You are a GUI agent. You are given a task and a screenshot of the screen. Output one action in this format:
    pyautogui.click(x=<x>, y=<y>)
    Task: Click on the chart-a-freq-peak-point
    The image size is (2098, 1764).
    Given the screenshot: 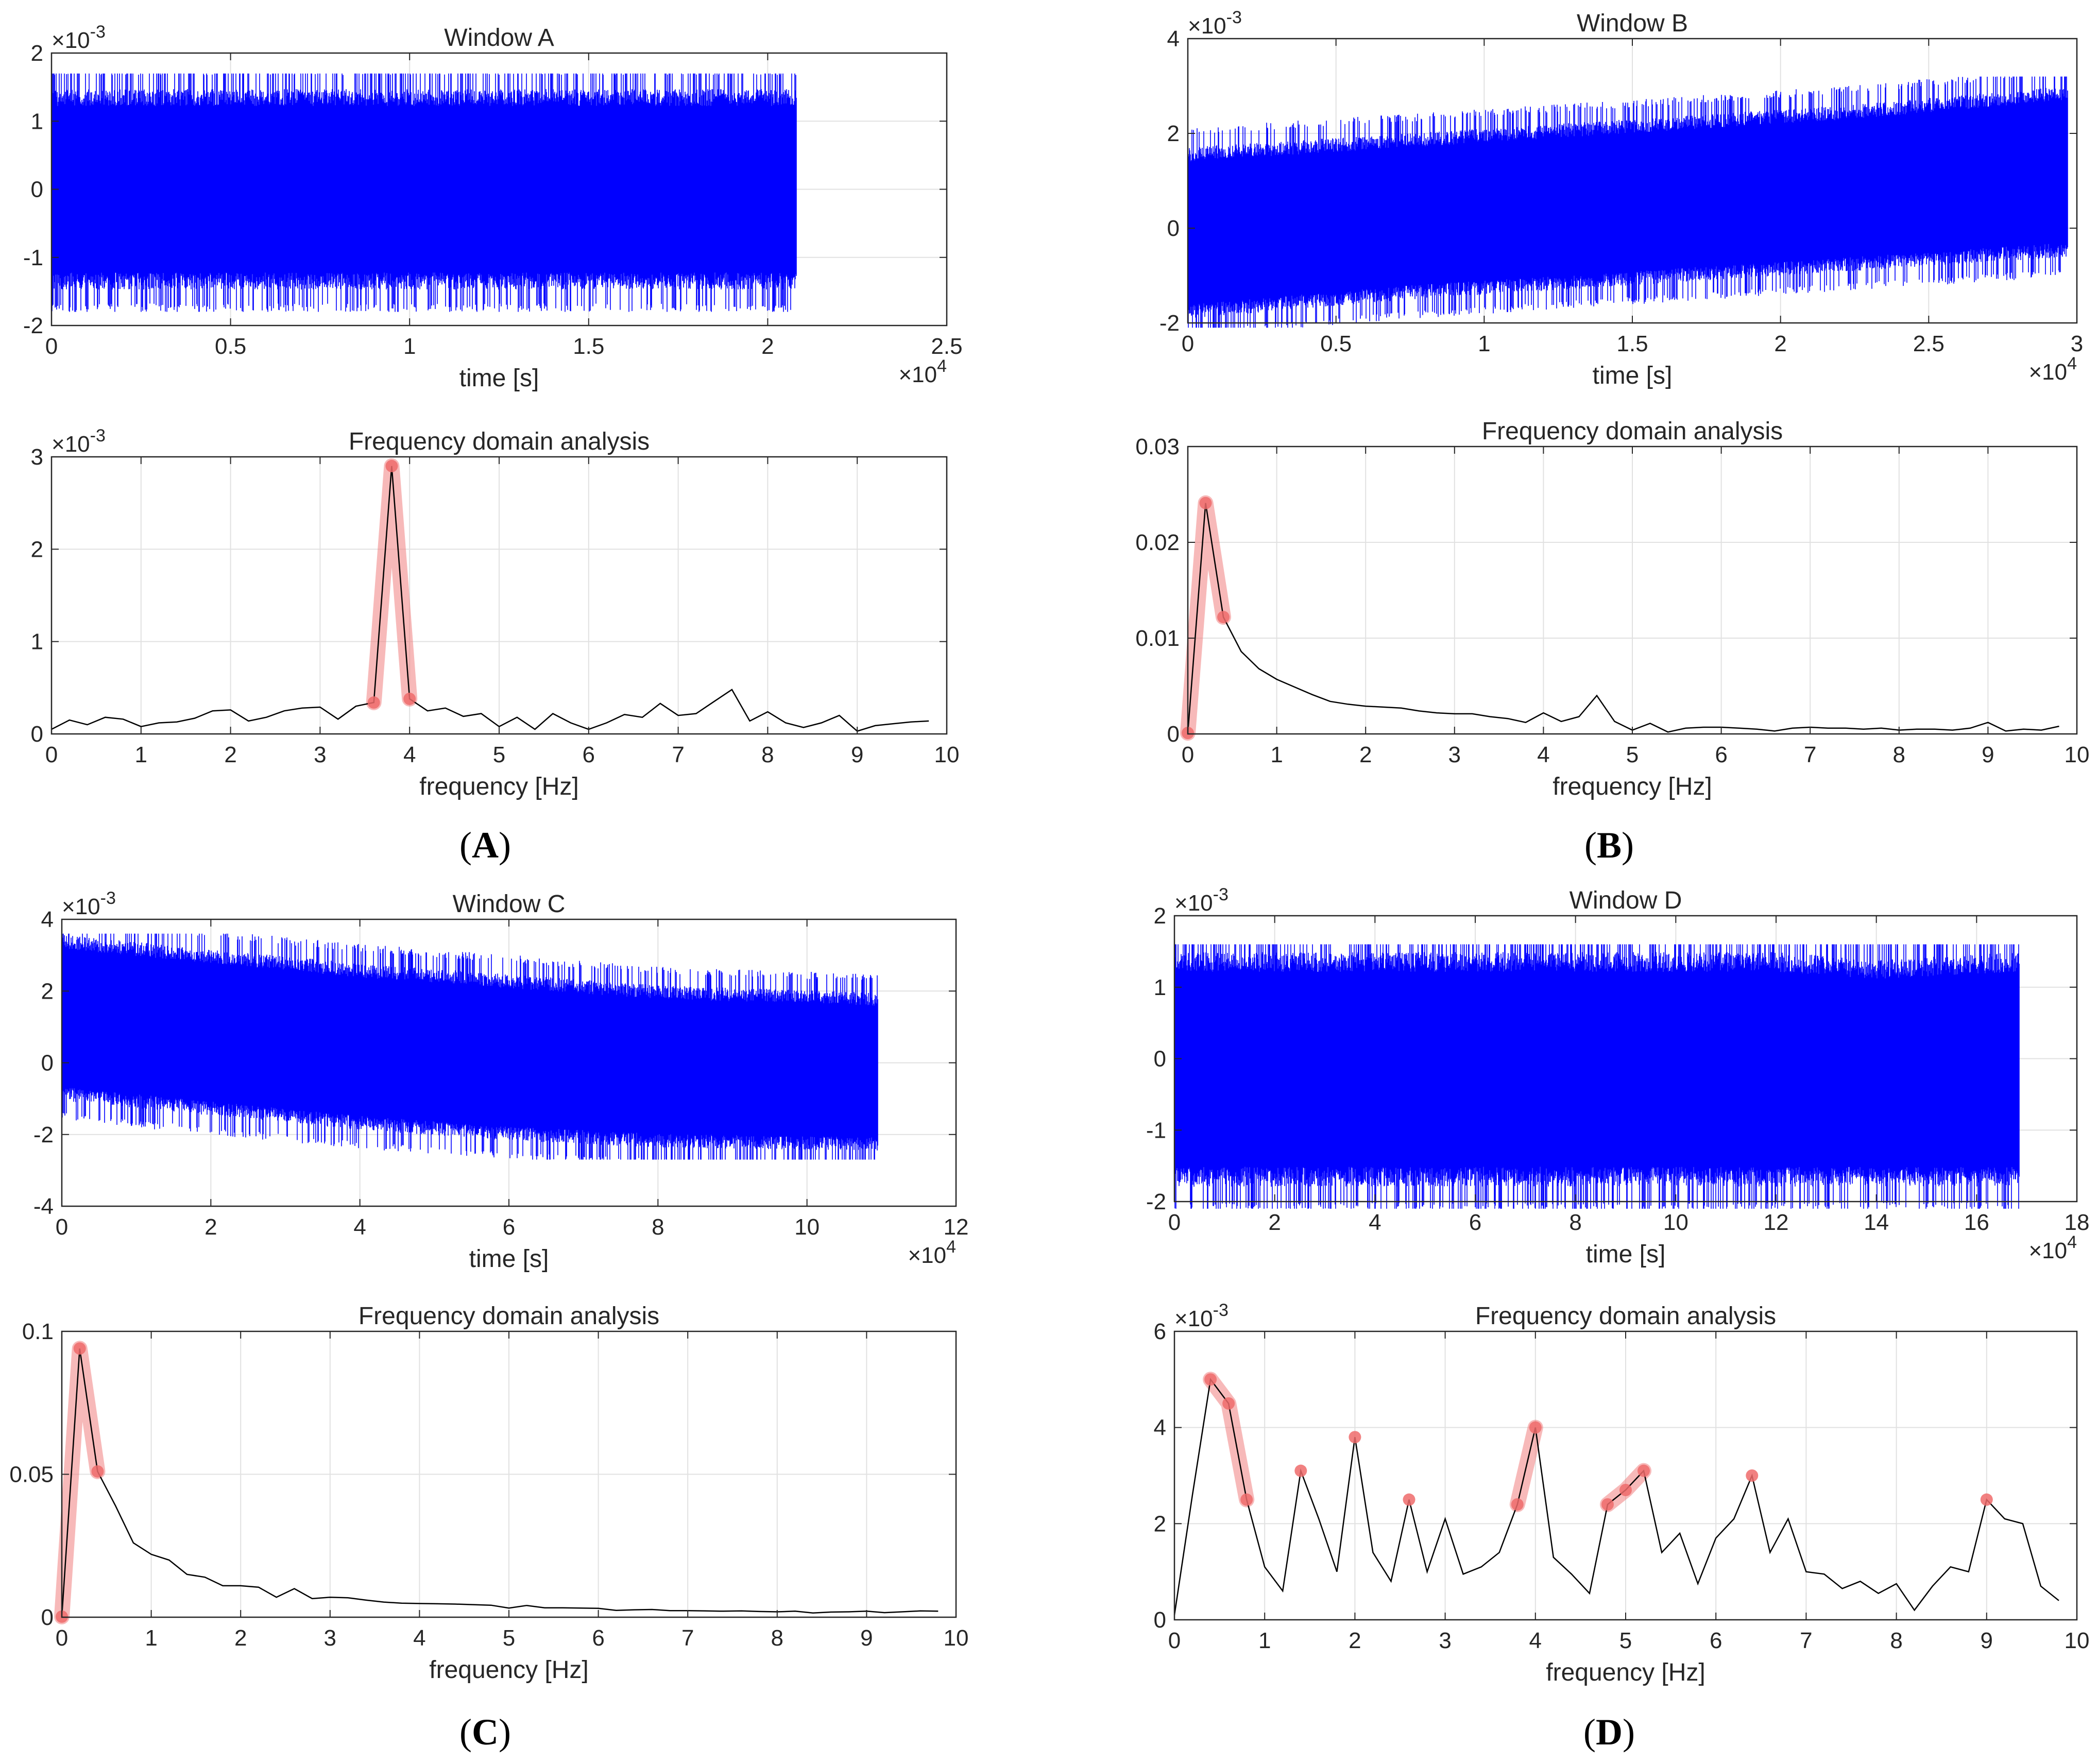 What is the action you would take?
    pyautogui.click(x=409, y=698)
    